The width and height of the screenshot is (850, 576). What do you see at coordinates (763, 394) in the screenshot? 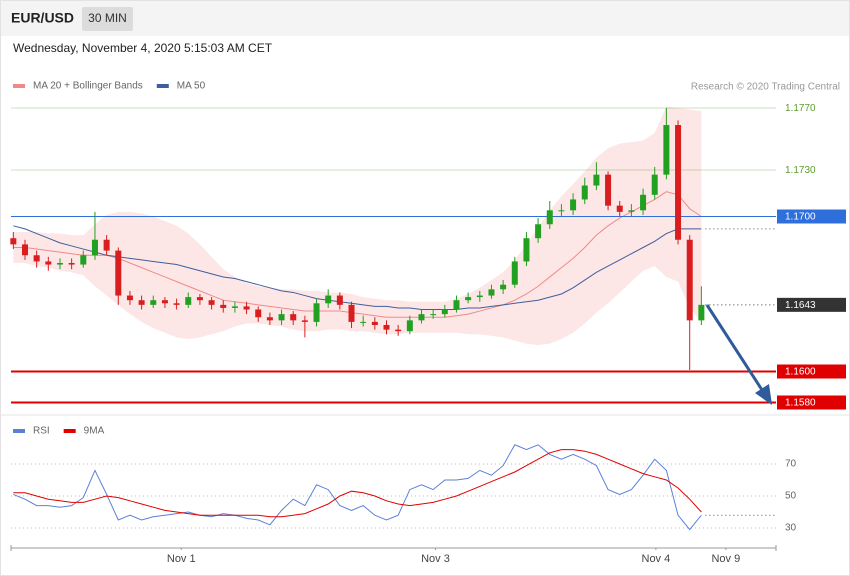
I see `projection-arrowhead` at bounding box center [763, 394].